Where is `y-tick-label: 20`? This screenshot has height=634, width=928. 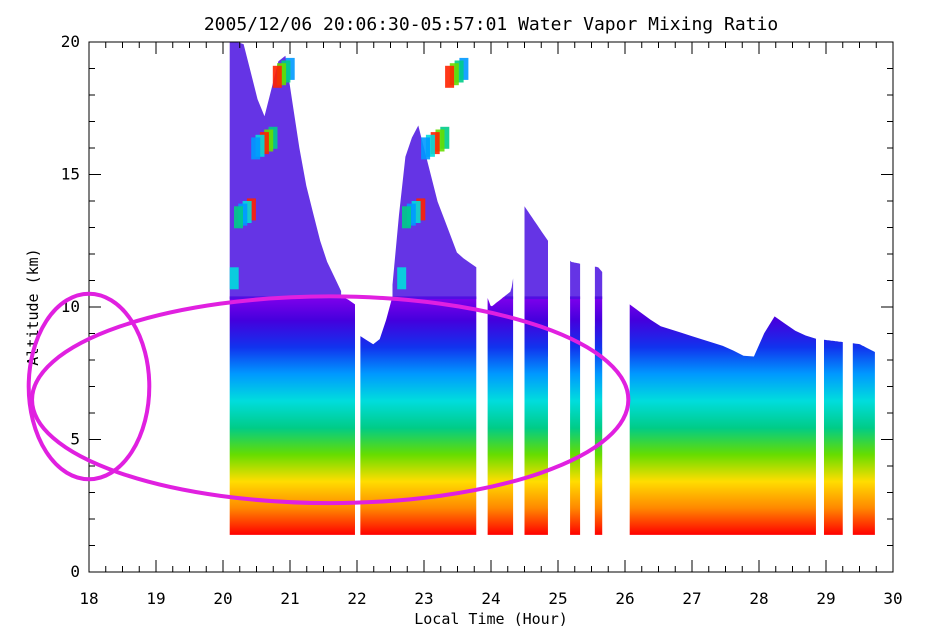
y-tick-label: 20 is located at coordinates (70, 41).